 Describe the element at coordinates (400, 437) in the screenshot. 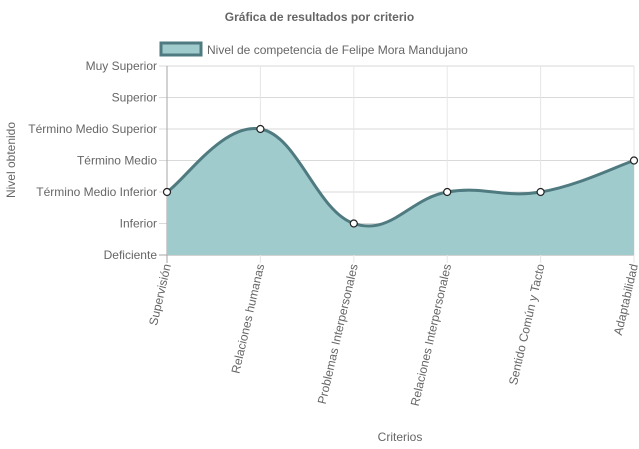

I see `x-axis-title: Criterios` at that location.